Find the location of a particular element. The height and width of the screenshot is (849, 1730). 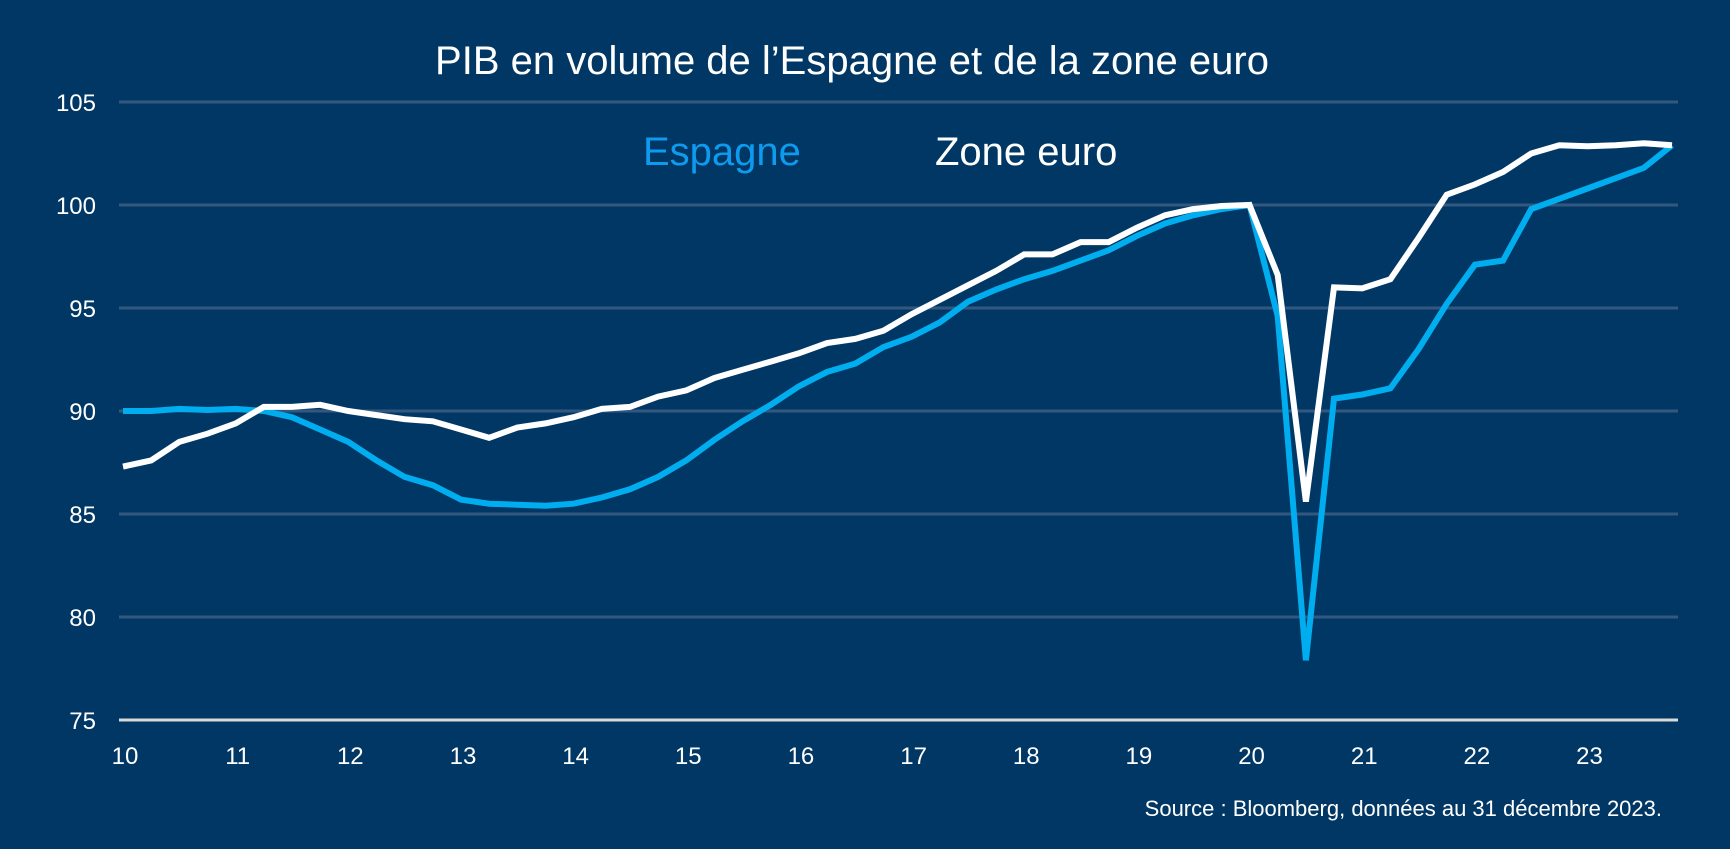

x-tick-label: 16 is located at coordinates (801, 756).